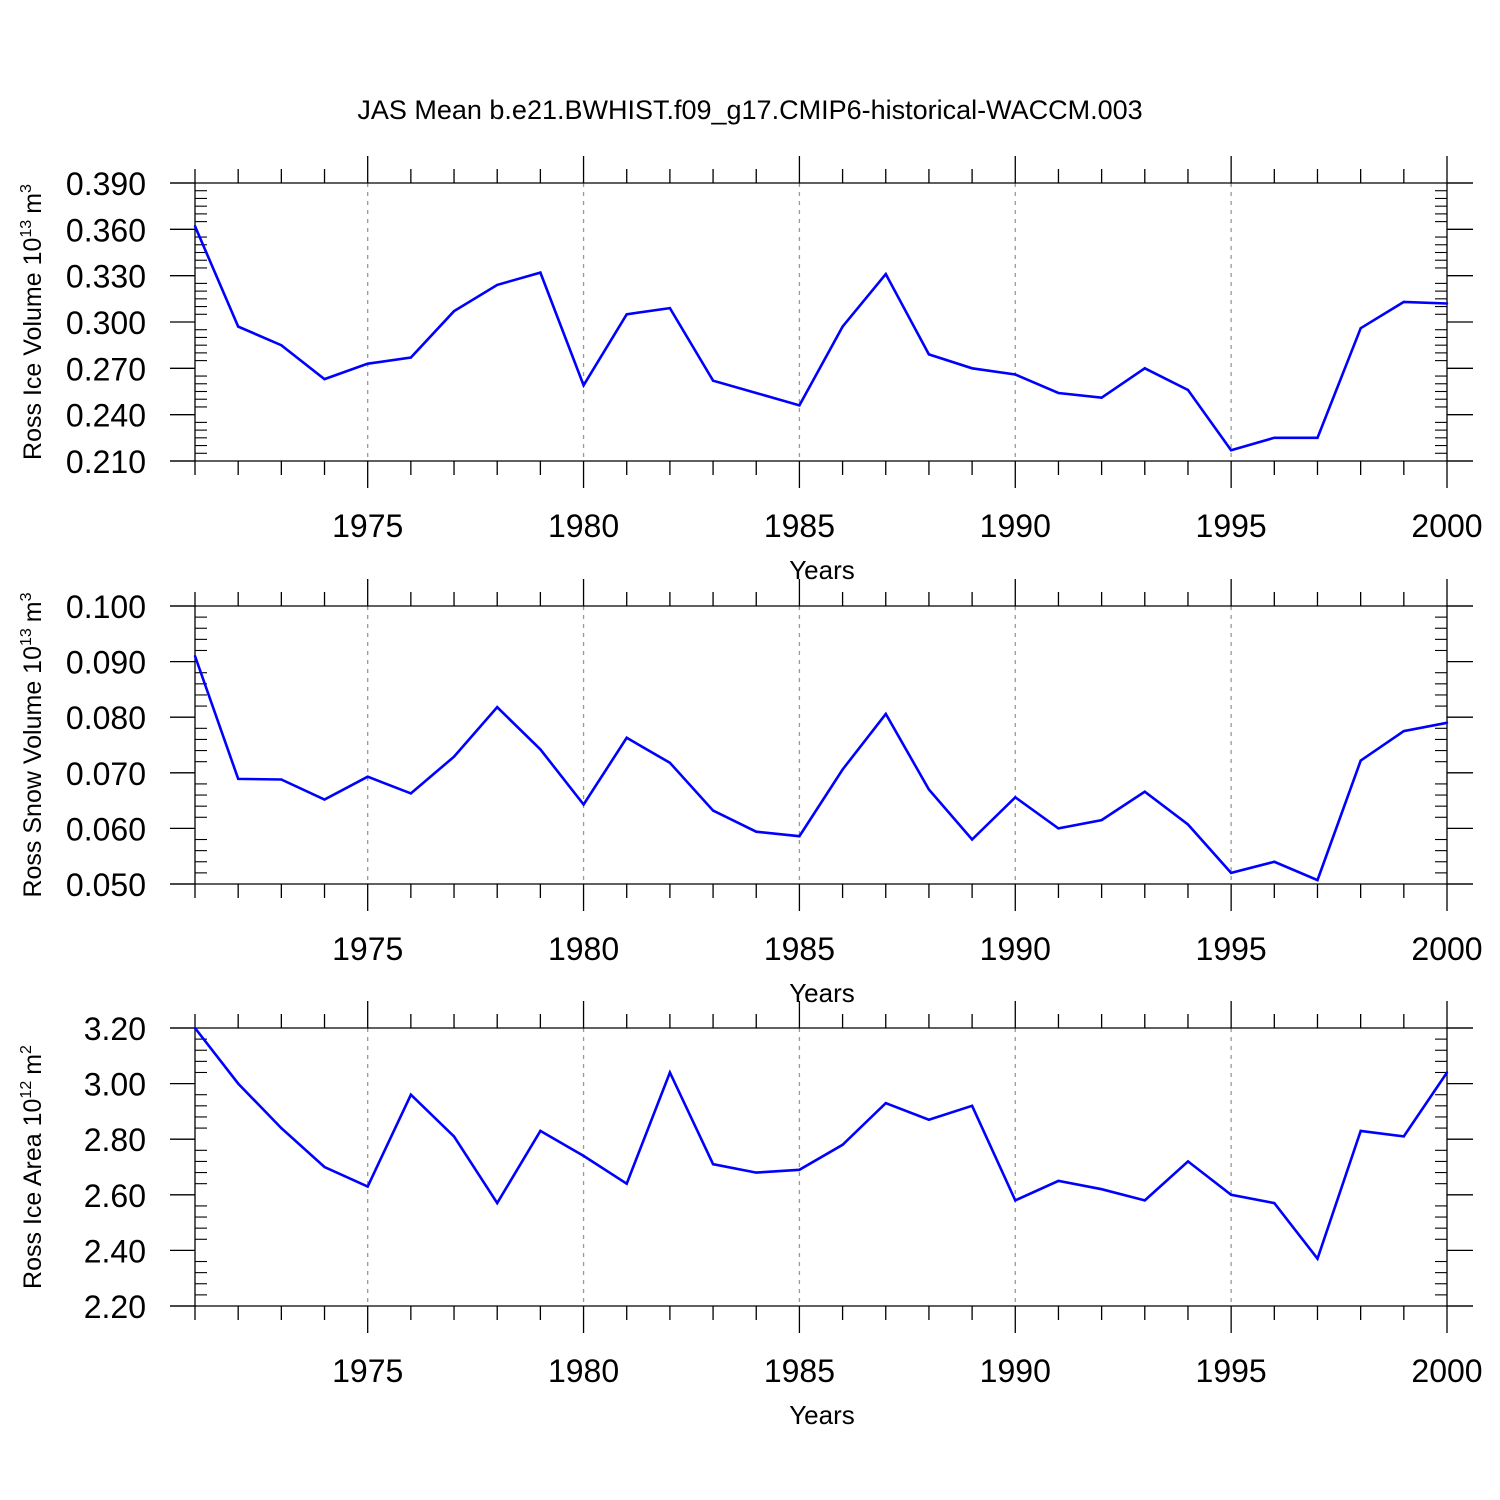  Describe the element at coordinates (106, 462) in the screenshot. I see `y-tick-label: 0.210` at that location.